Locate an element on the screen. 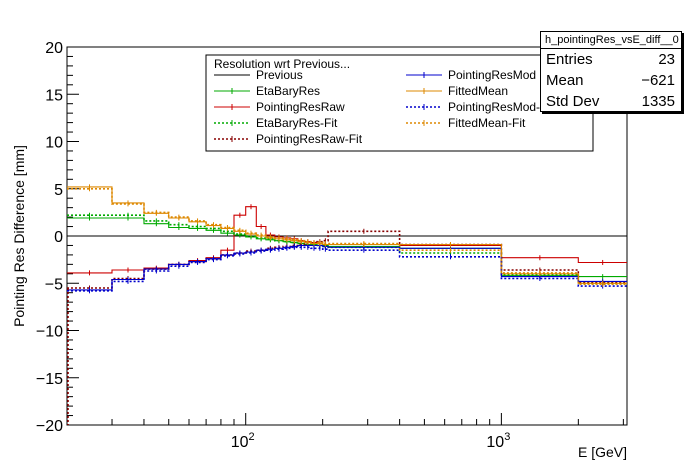  legend-entry-pointingresraw-fit: PointingResRaw-Fit is located at coordinates (288, 139).